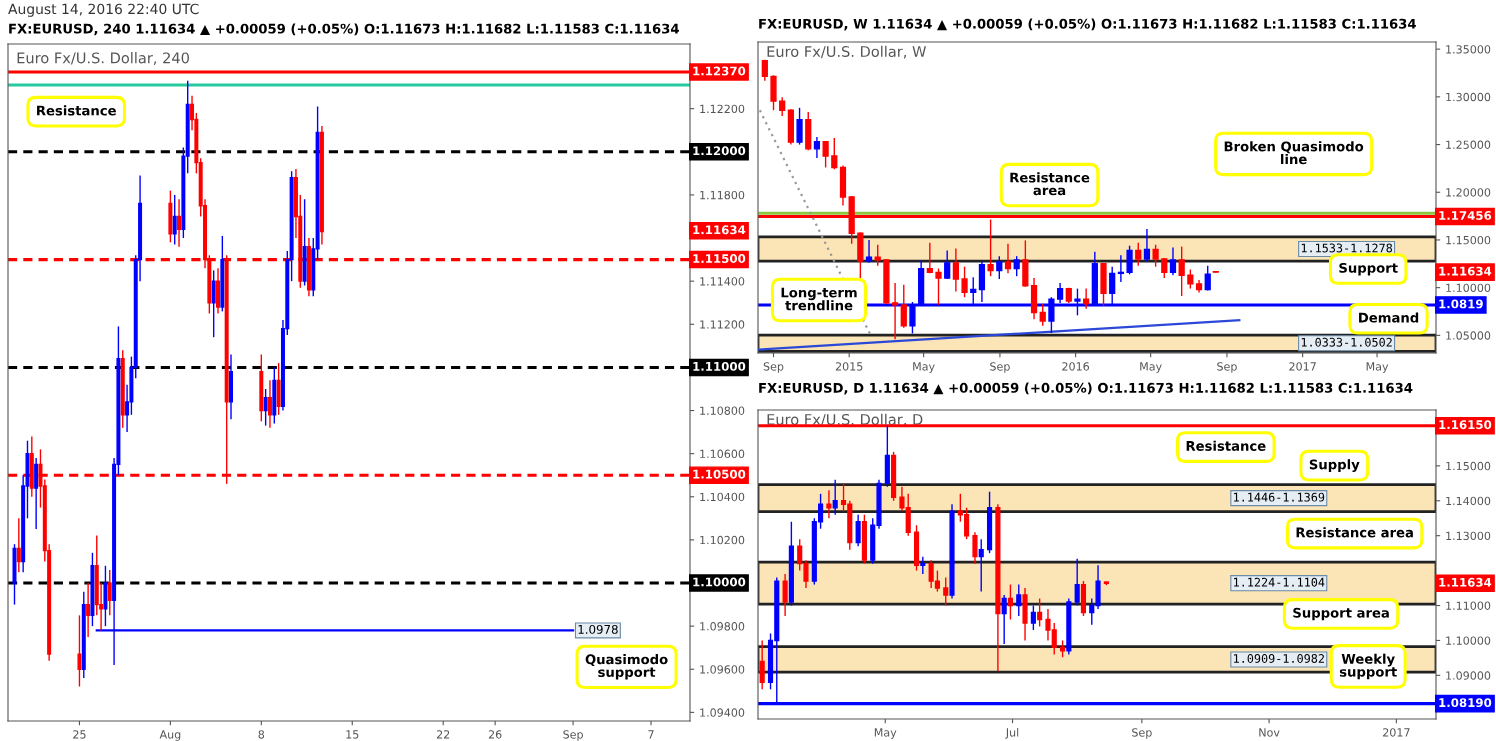  What do you see at coordinates (1468, 49) in the screenshot?
I see `y-tick-label: 1.35000` at bounding box center [1468, 49].